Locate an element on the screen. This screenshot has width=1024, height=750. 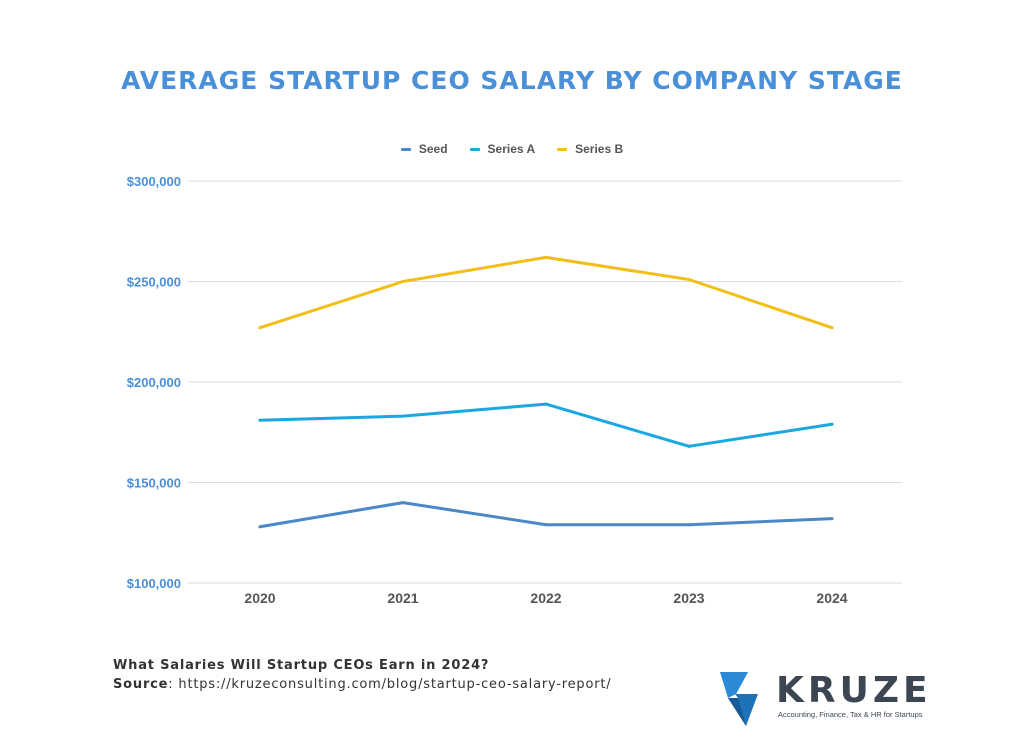
legend-swatch-seed is located at coordinates (405, 149).